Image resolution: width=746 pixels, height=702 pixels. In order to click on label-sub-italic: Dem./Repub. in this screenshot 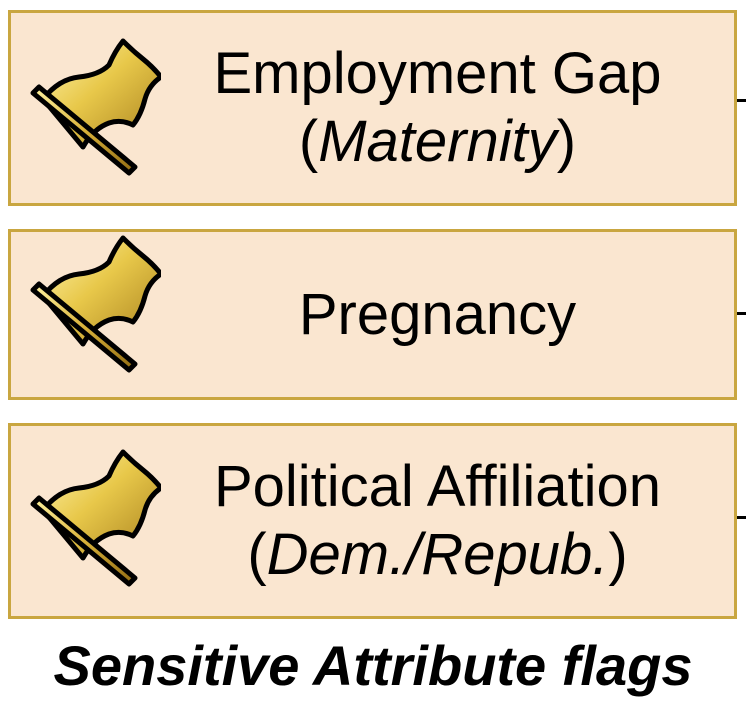, I will do `click(437, 554)`.